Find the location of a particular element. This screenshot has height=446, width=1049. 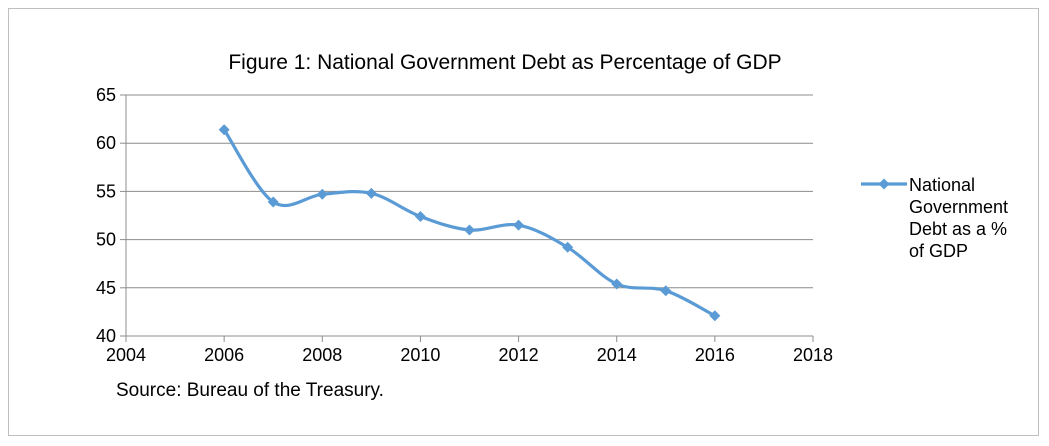

x-tick-label-2012: 2012 is located at coordinates (519, 355).